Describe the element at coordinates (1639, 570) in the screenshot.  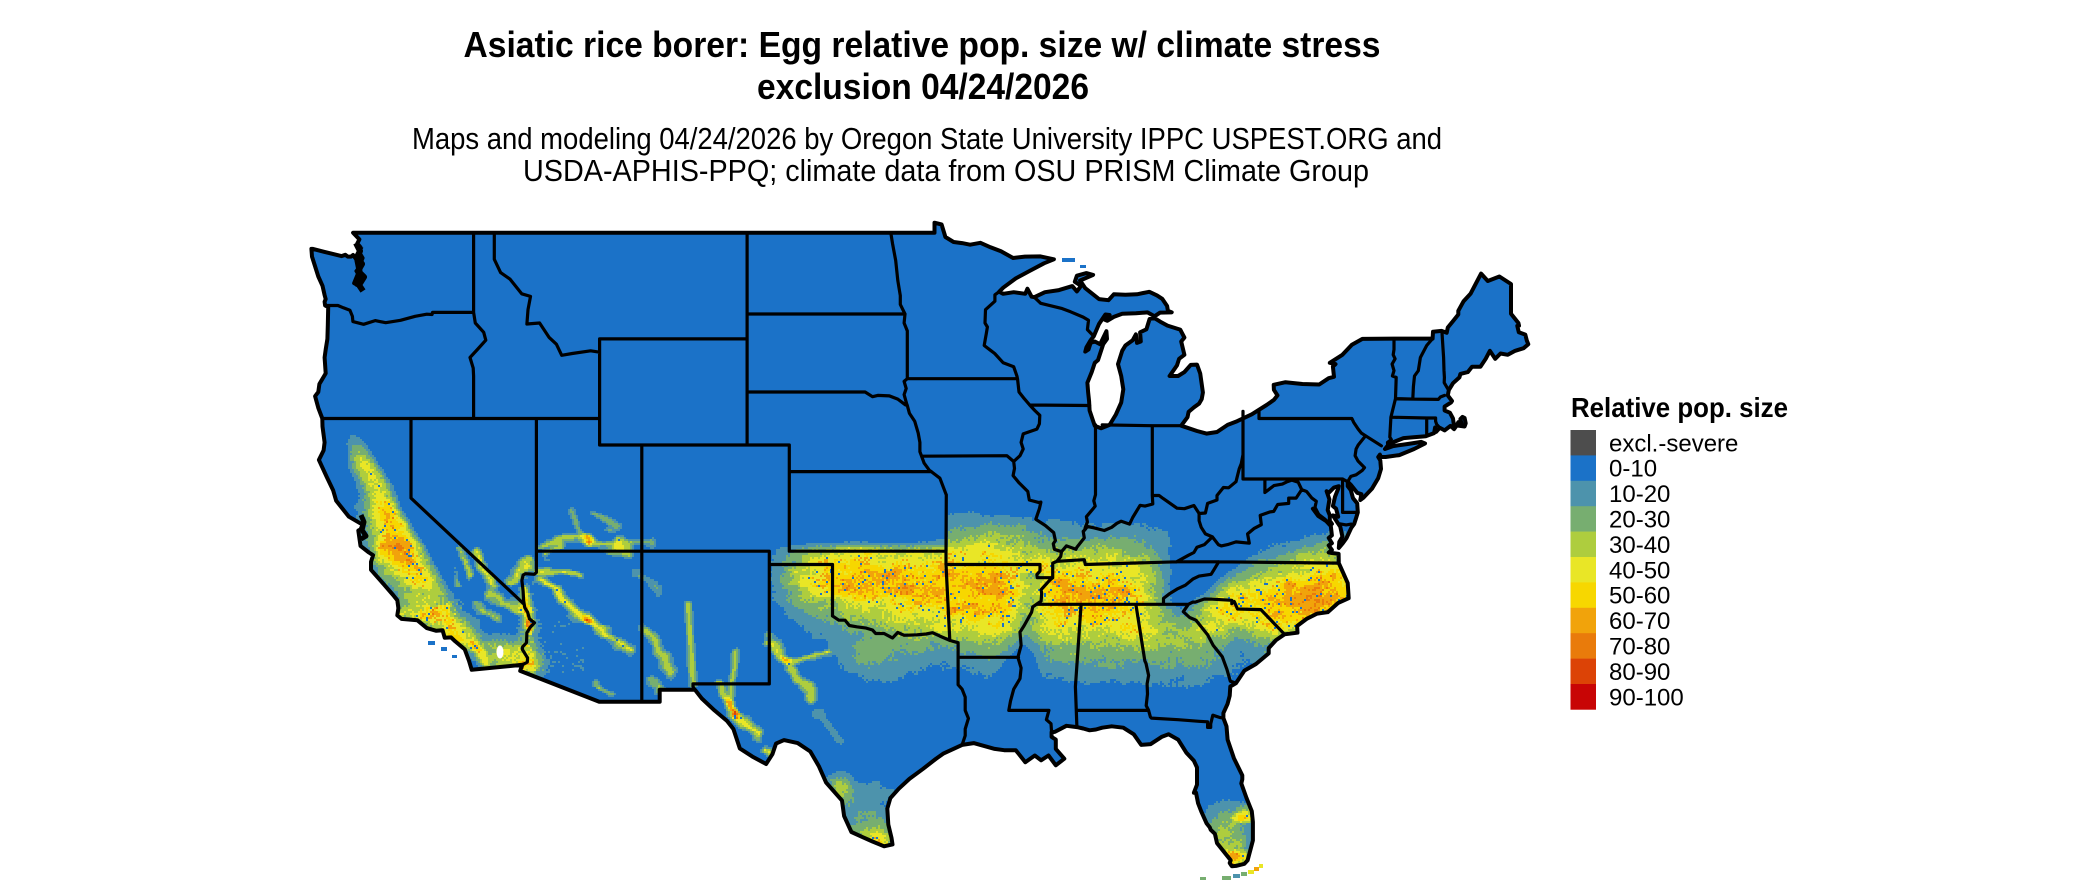
I see `svg-text: 40-50` at that location.